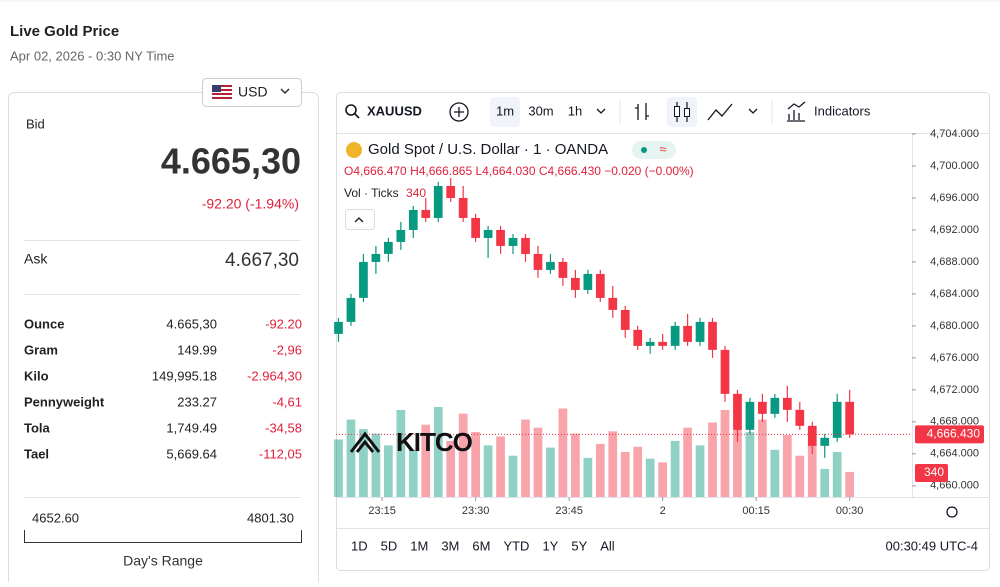 The height and width of the screenshot is (587, 1000). Describe the element at coordinates (842, 110) in the screenshot. I see `indicators-button: Indicators` at that location.